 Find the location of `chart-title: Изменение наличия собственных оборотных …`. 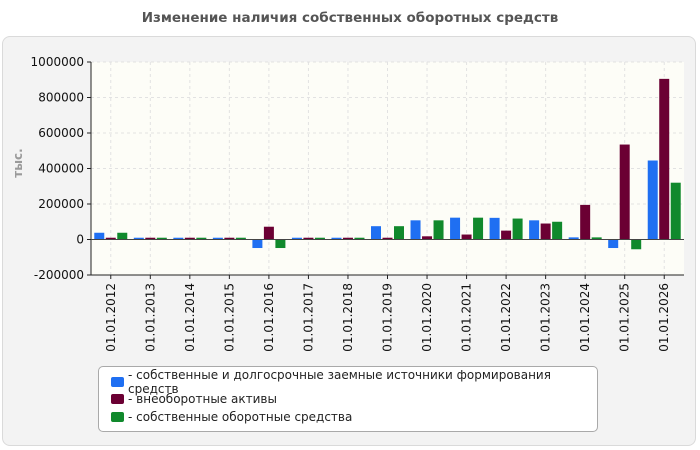

chart-title: Изменение наличия собственных оборотных … is located at coordinates (350, 18).